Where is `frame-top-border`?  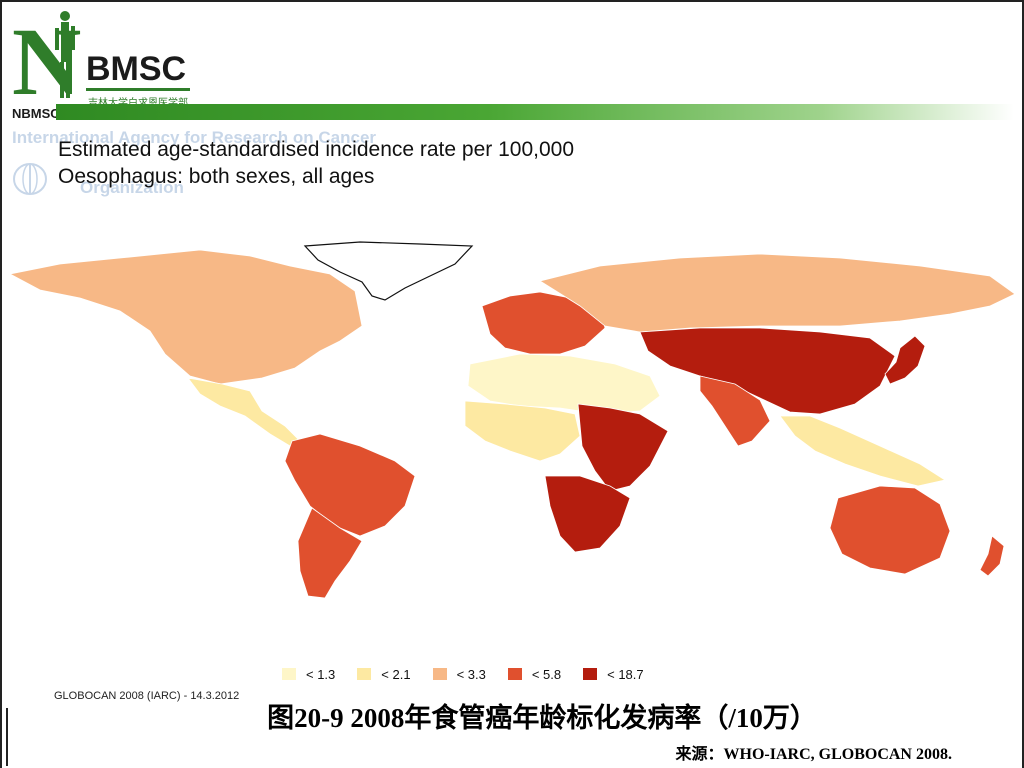
frame-top-border is located at coordinates (512, 1).